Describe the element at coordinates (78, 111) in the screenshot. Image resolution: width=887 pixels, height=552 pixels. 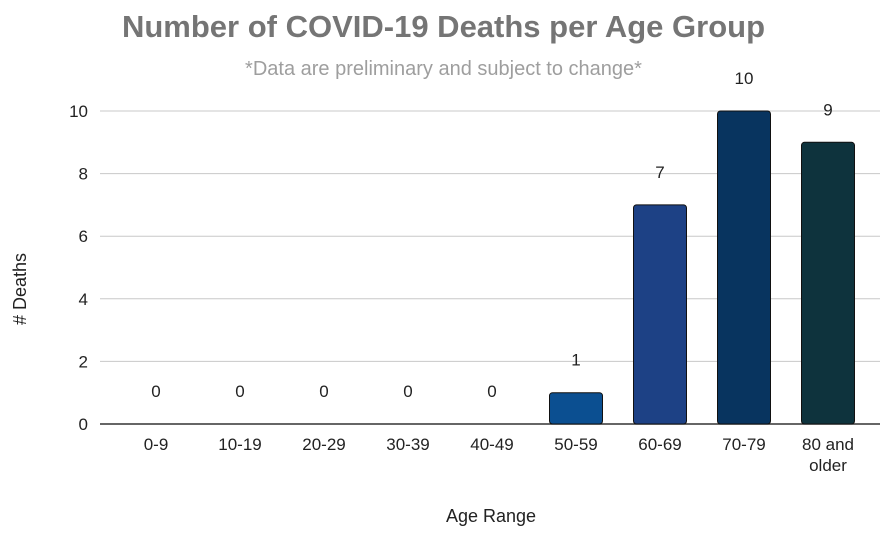
I see `y-tick-label: 10` at that location.